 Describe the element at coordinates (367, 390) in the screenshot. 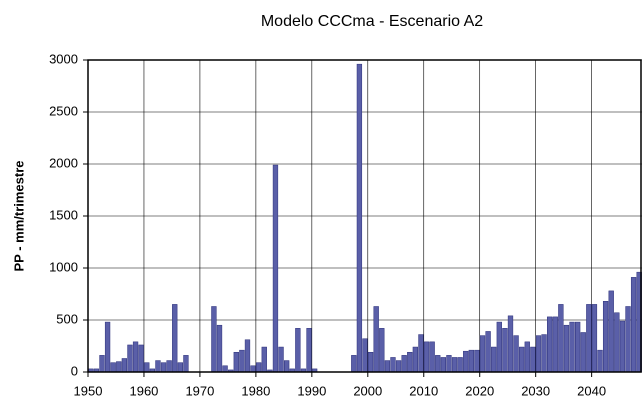

I see `x-tick-label: 2000` at that location.